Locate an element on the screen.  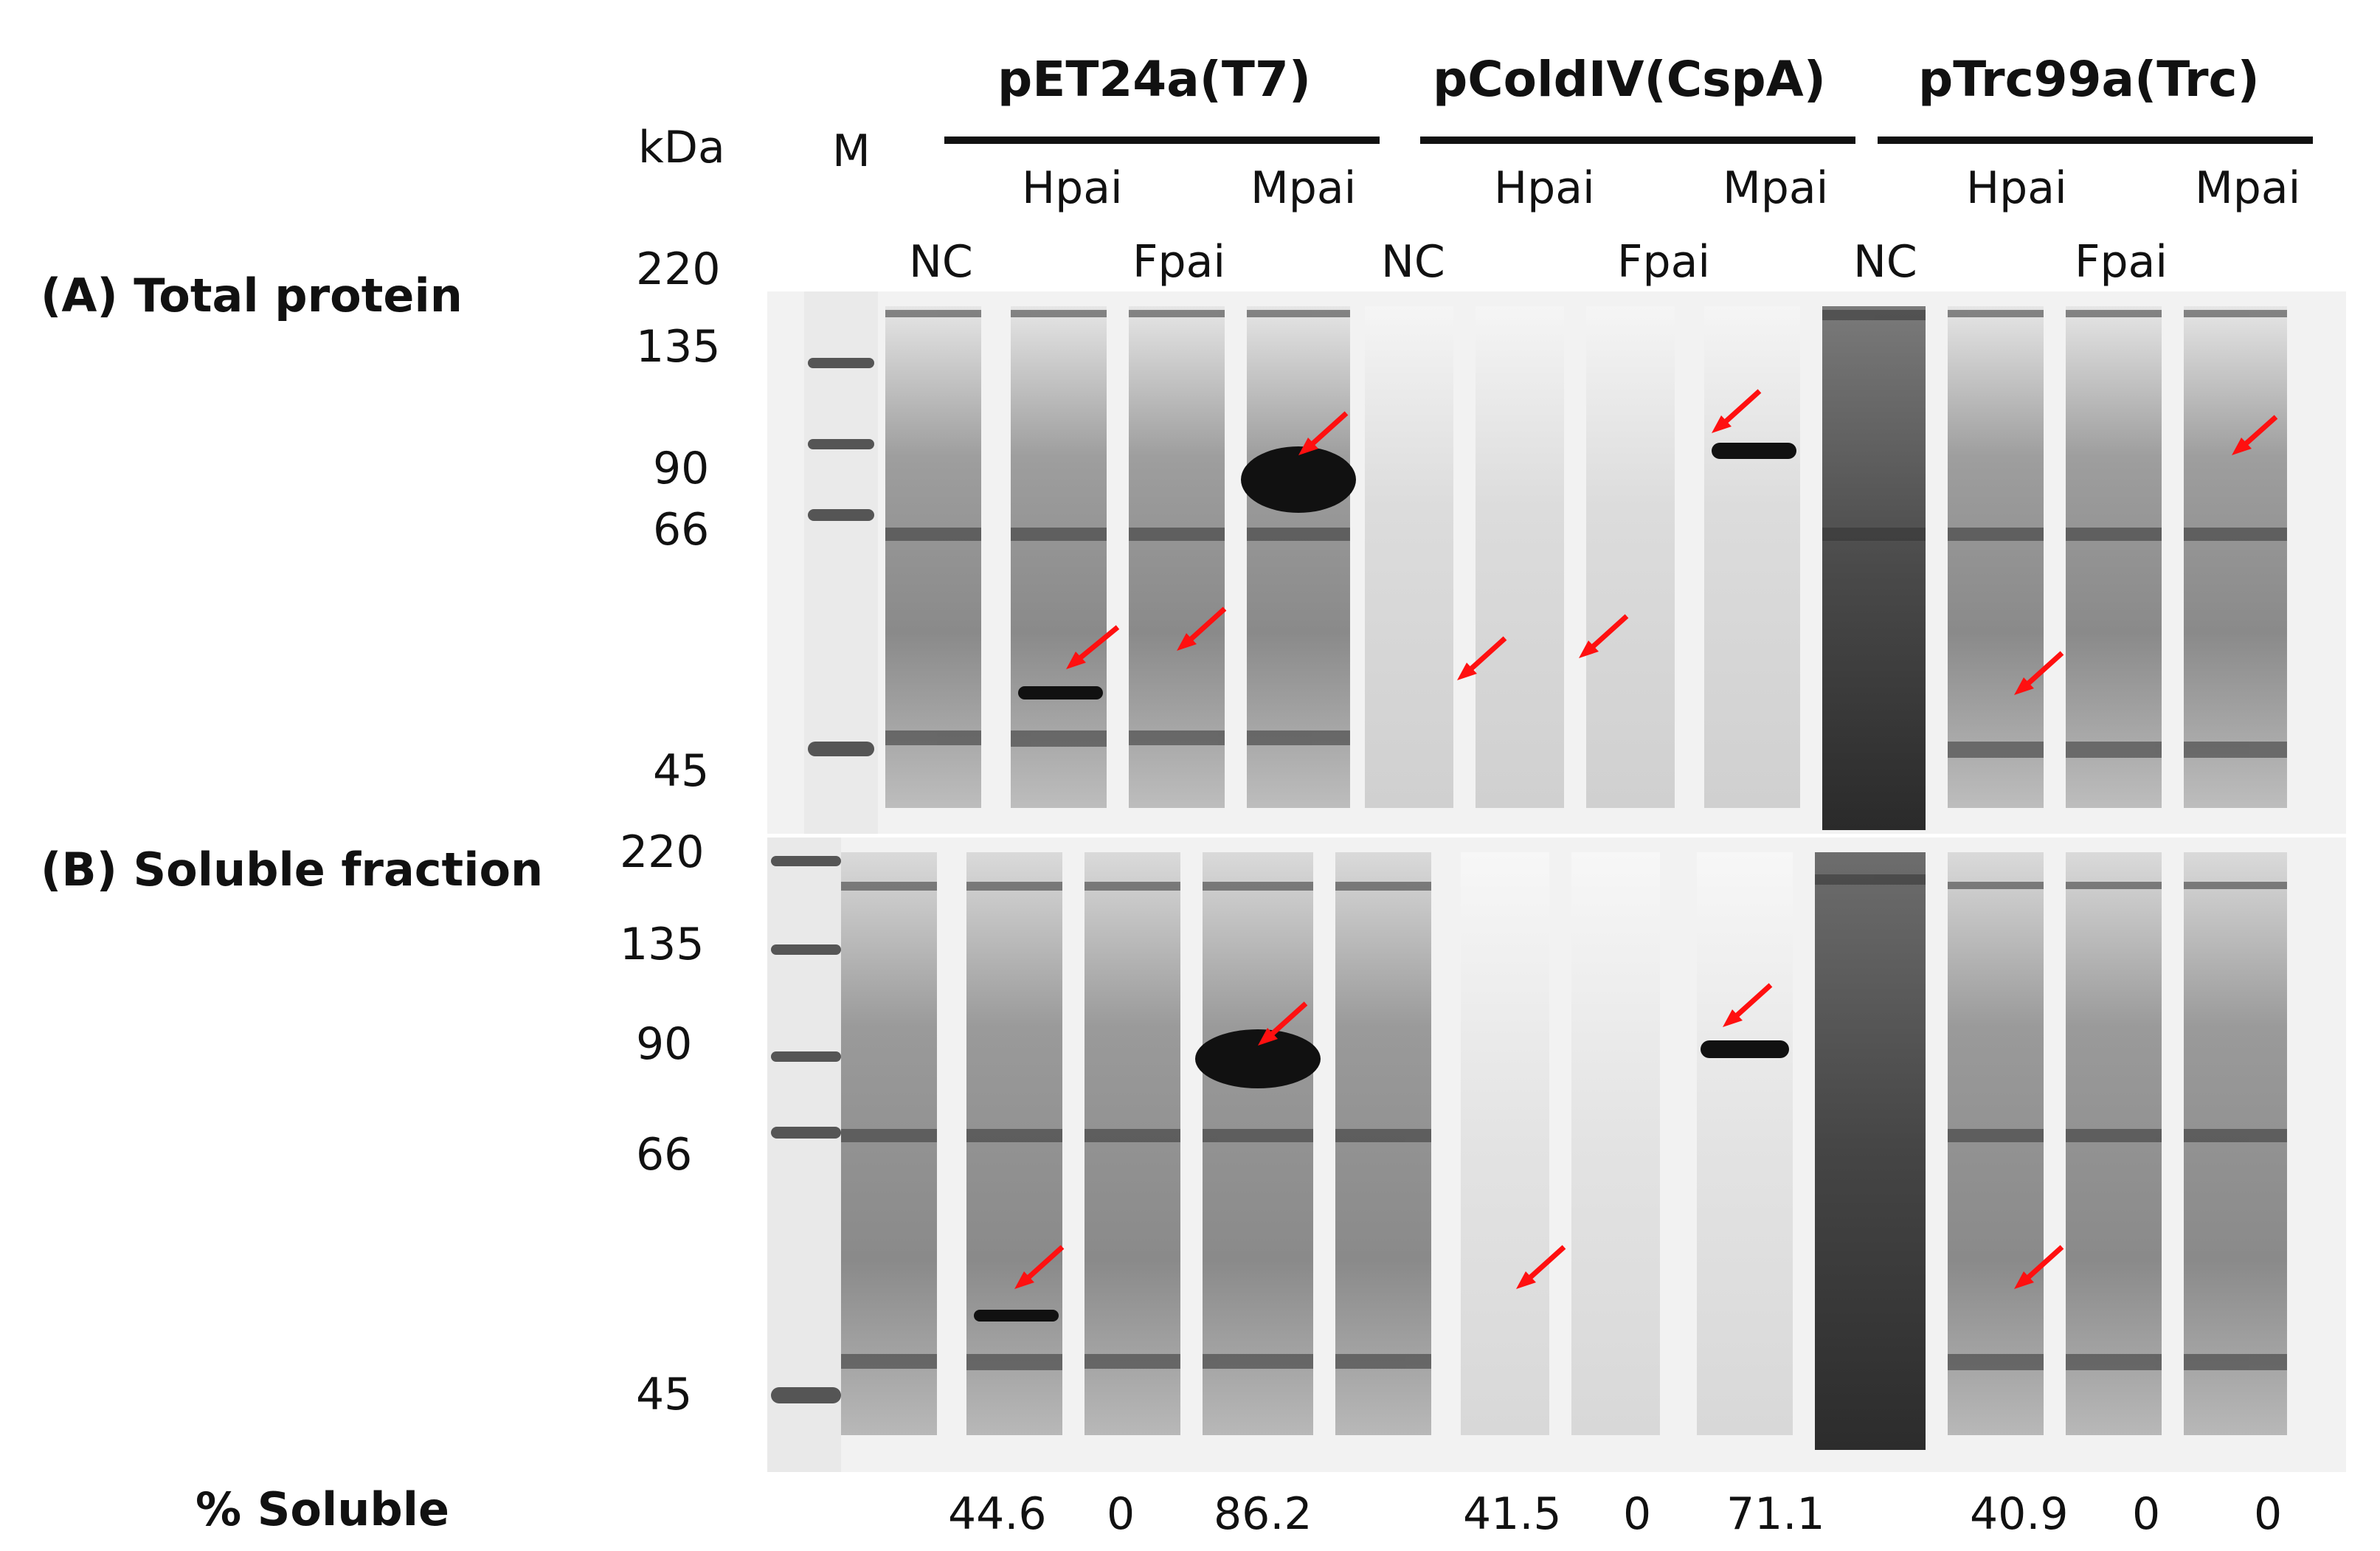
kda-label: kDa is located at coordinates (681, 147).